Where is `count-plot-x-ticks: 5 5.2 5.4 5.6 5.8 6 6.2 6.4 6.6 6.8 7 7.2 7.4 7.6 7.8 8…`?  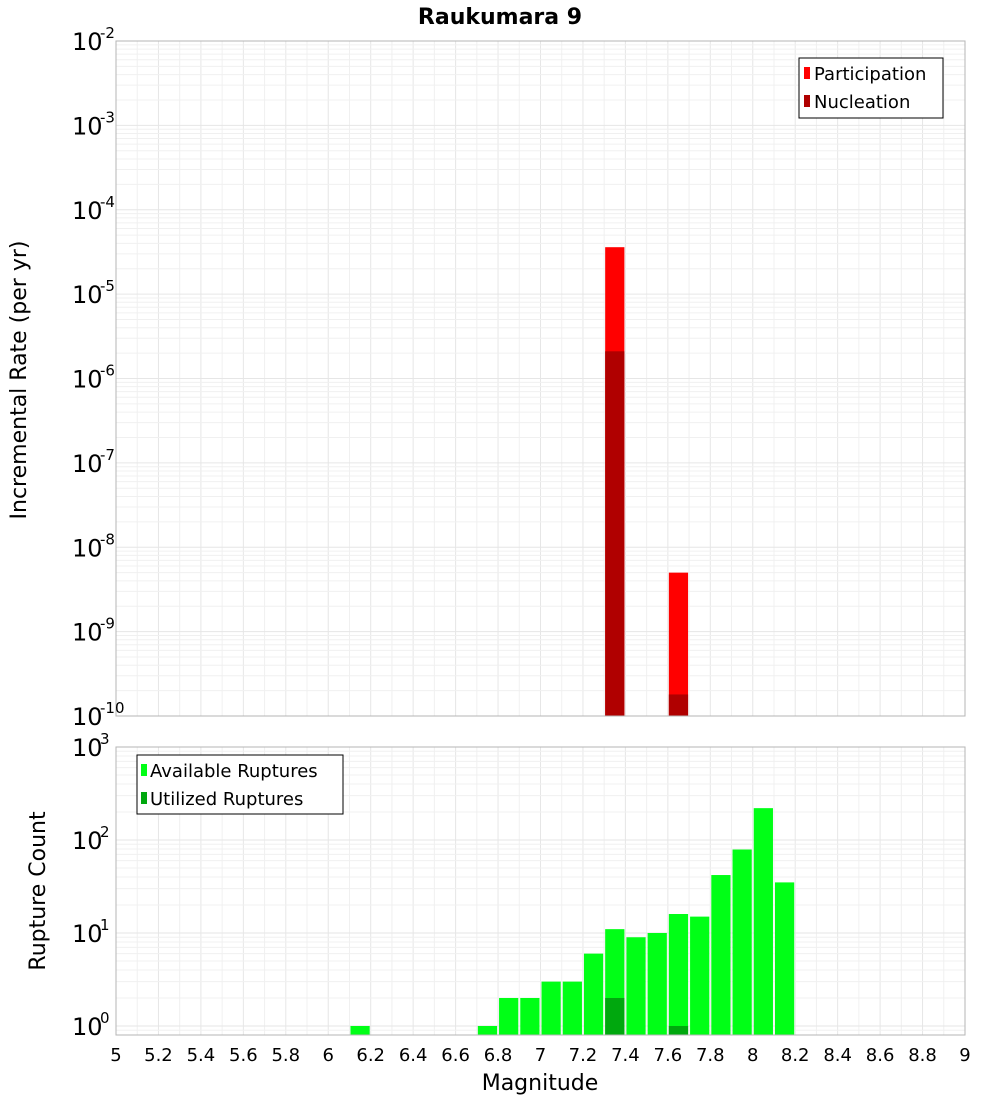
count-plot-x-ticks: 5 5.2 5.4 5.6 5.8 6 6.2 6.4 6.6 6.8 7 7.2 7.4 7.6 7.8 8… is located at coordinates (540, 1055).